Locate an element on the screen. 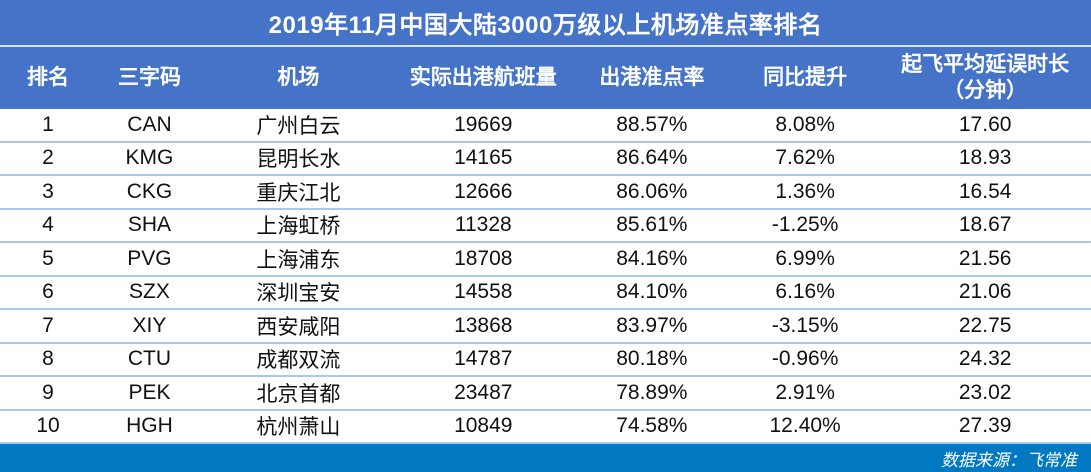 The height and width of the screenshot is (472, 1091). column-header-airport: 机场 is located at coordinates (298, 78).